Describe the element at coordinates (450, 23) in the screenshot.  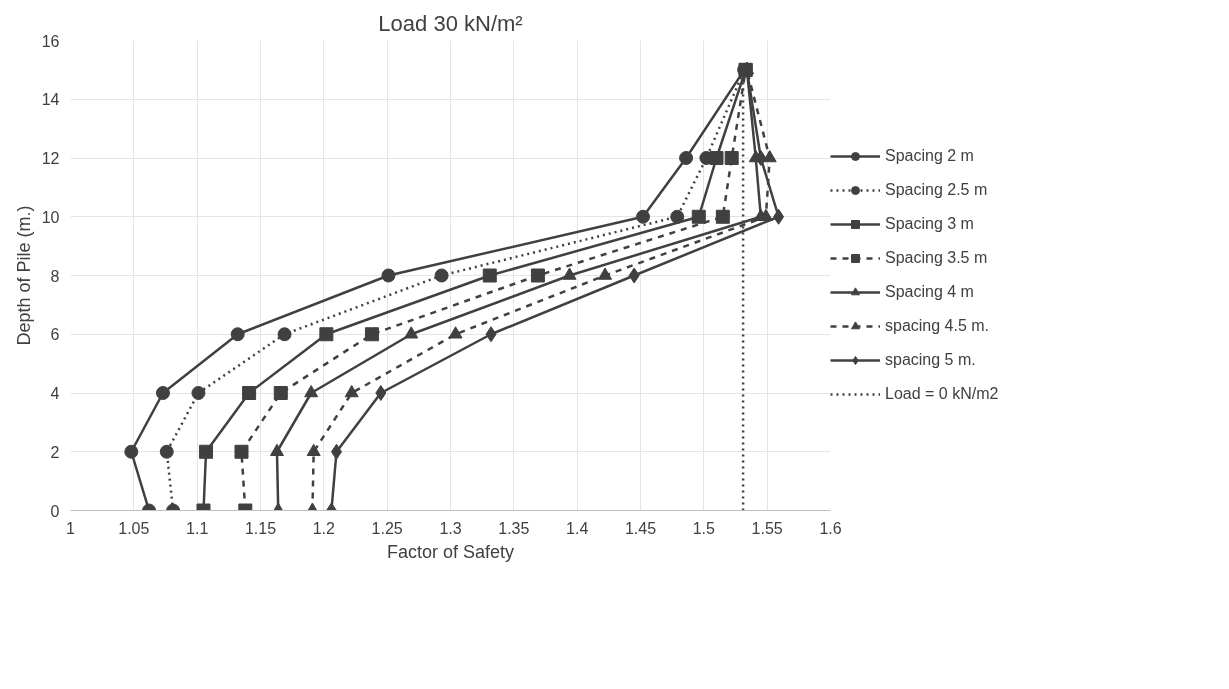
I see `chart-title: Load 30 kN/m²` at that location.